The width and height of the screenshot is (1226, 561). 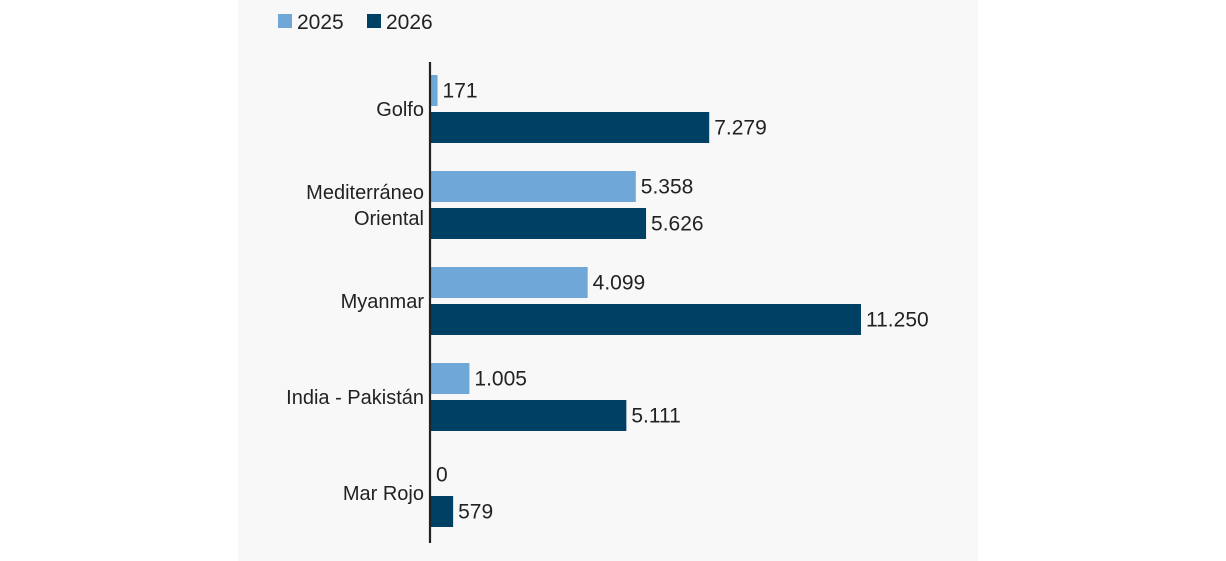 What do you see at coordinates (475, 512) in the screenshot?
I see `value-label-2026-4: 579` at bounding box center [475, 512].